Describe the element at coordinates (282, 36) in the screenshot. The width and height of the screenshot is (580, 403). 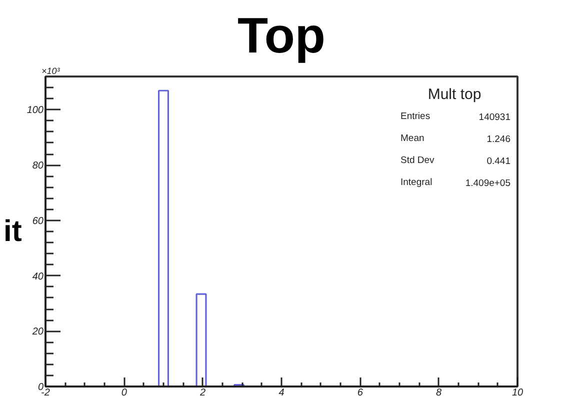
I see `chart-title: Top` at that location.